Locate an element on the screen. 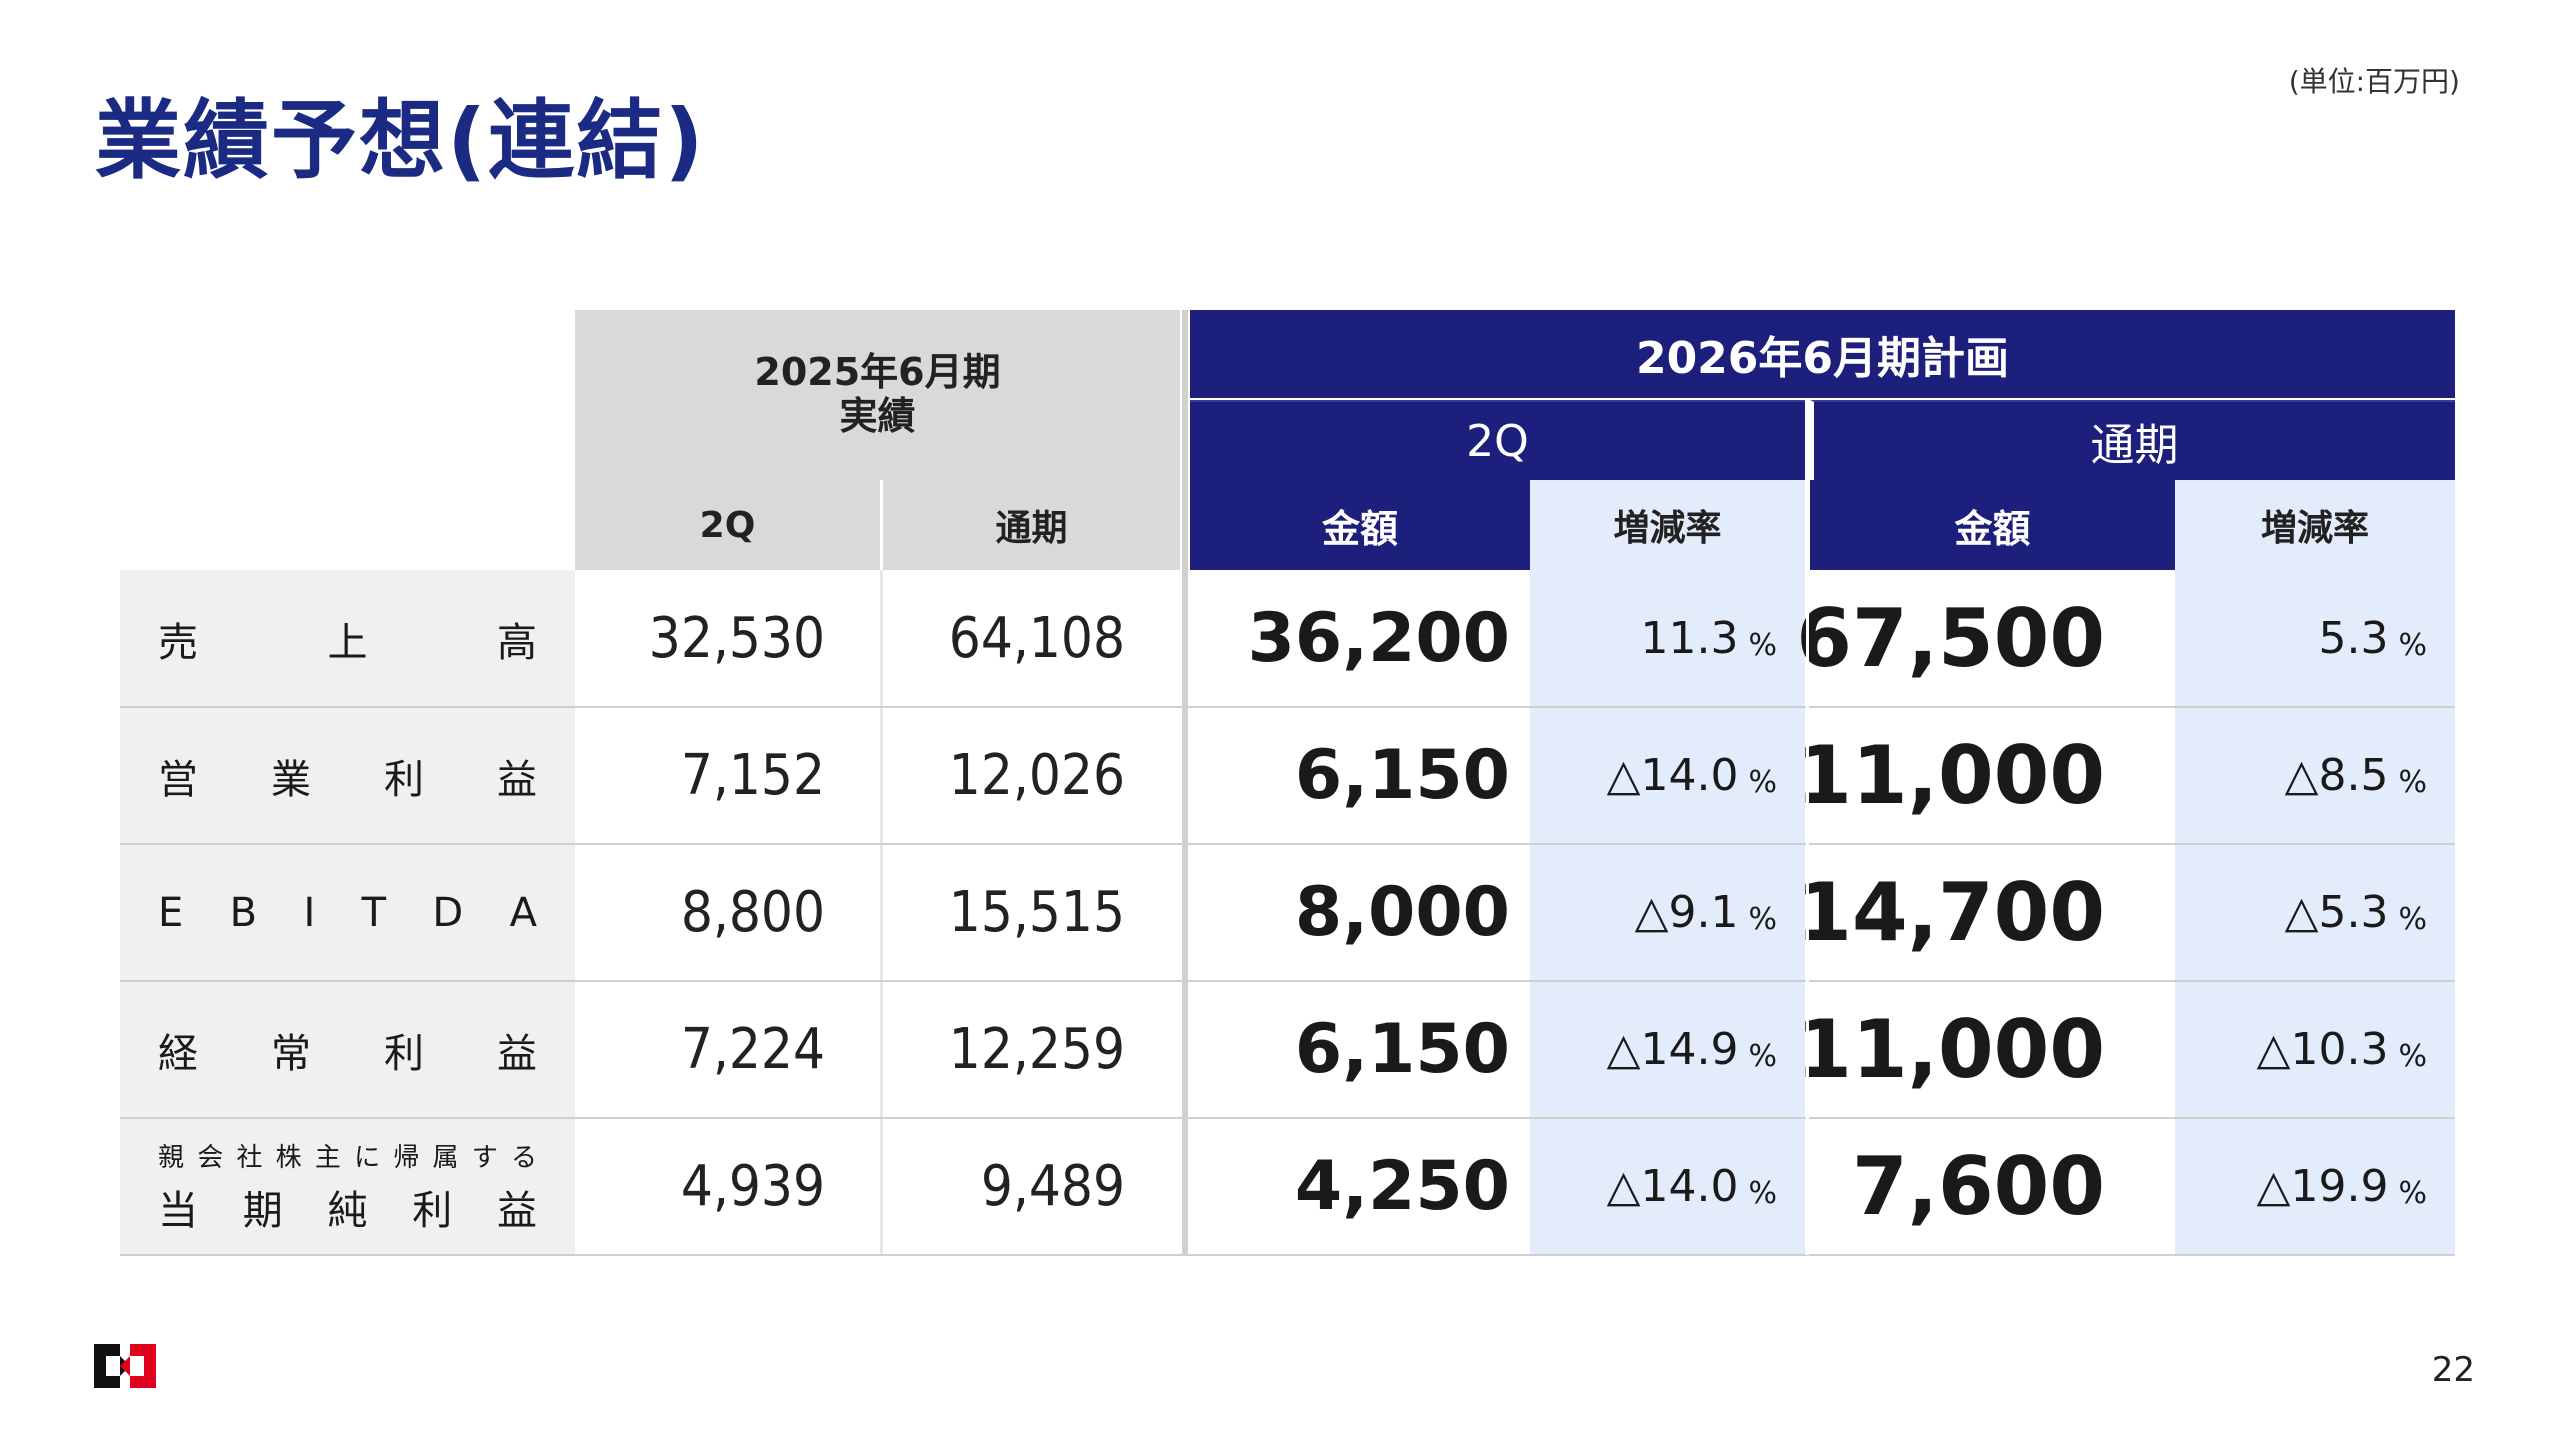 This screenshot has width=2560, height=1440. label-char: 当 is located at coordinates (178, 1211).